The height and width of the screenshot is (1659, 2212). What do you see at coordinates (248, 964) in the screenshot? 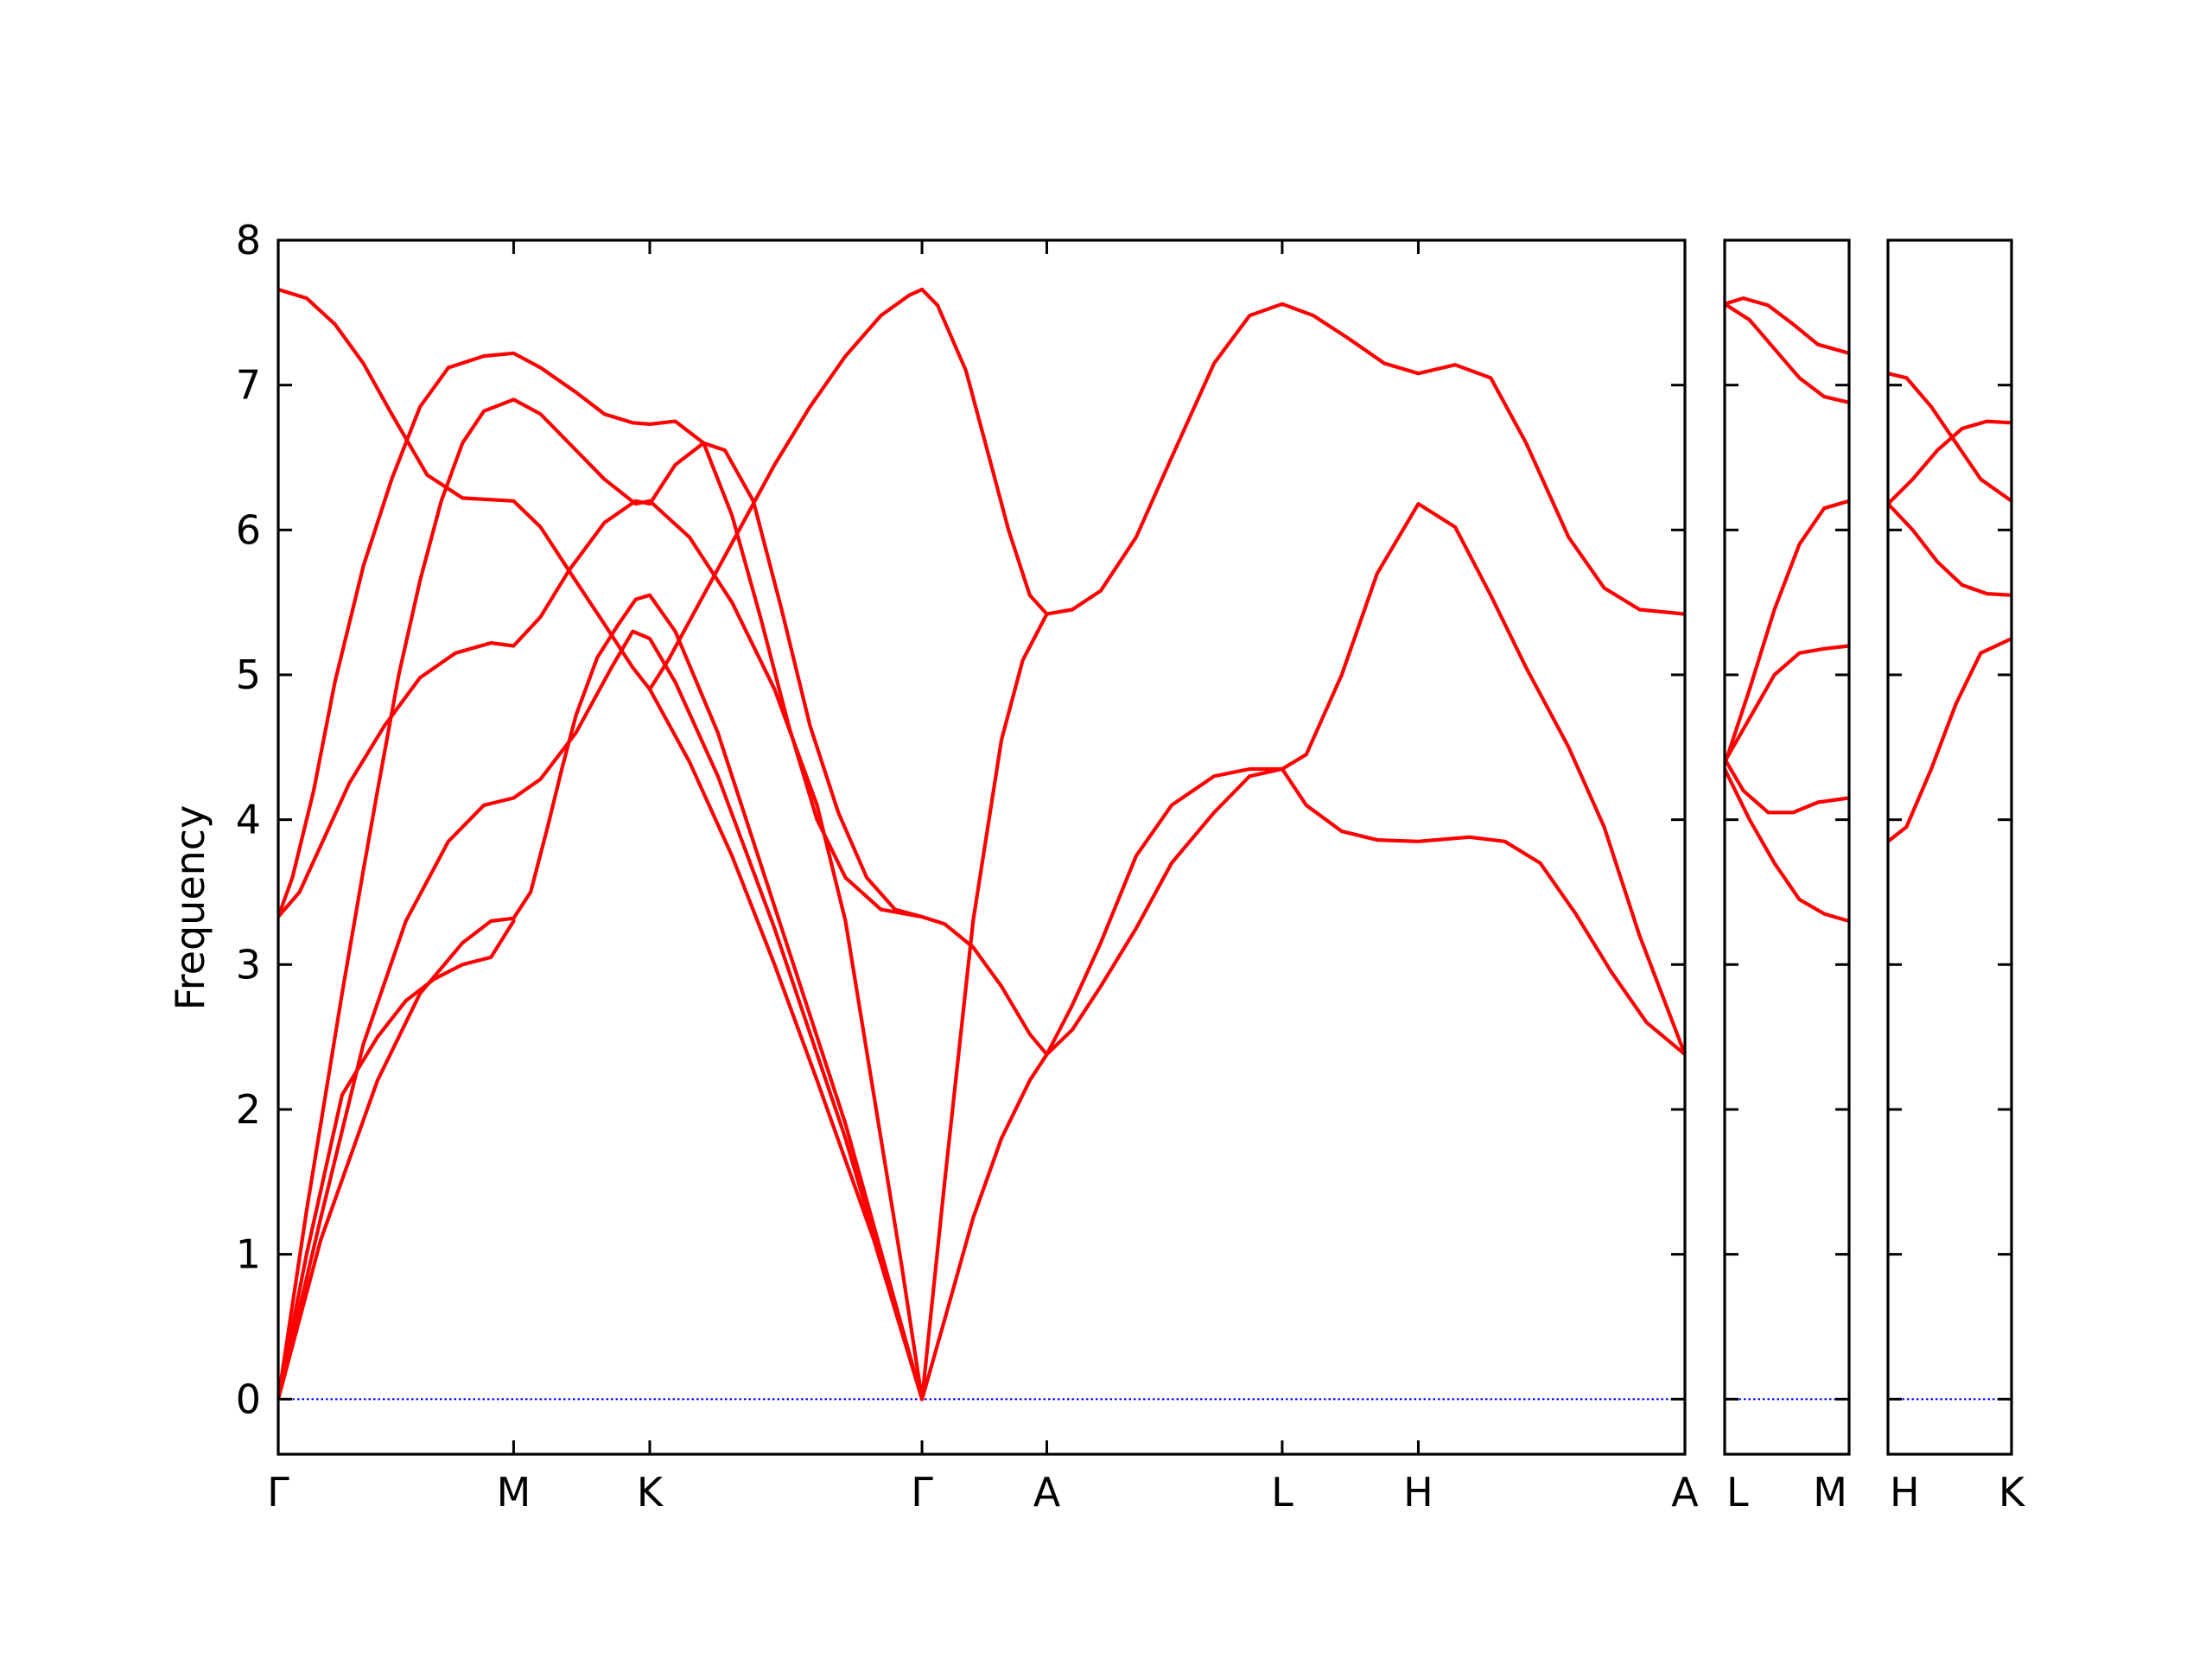
I see `y-tick-label: 3` at bounding box center [248, 964].